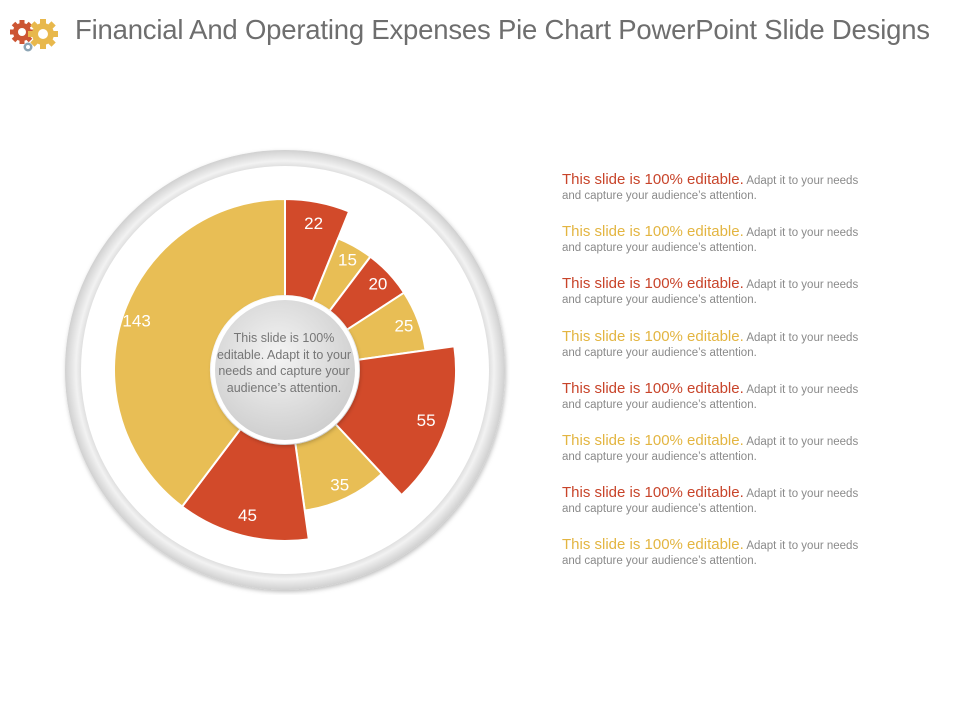  What do you see at coordinates (403, 326) in the screenshot?
I see `slice-label: 25` at bounding box center [403, 326].